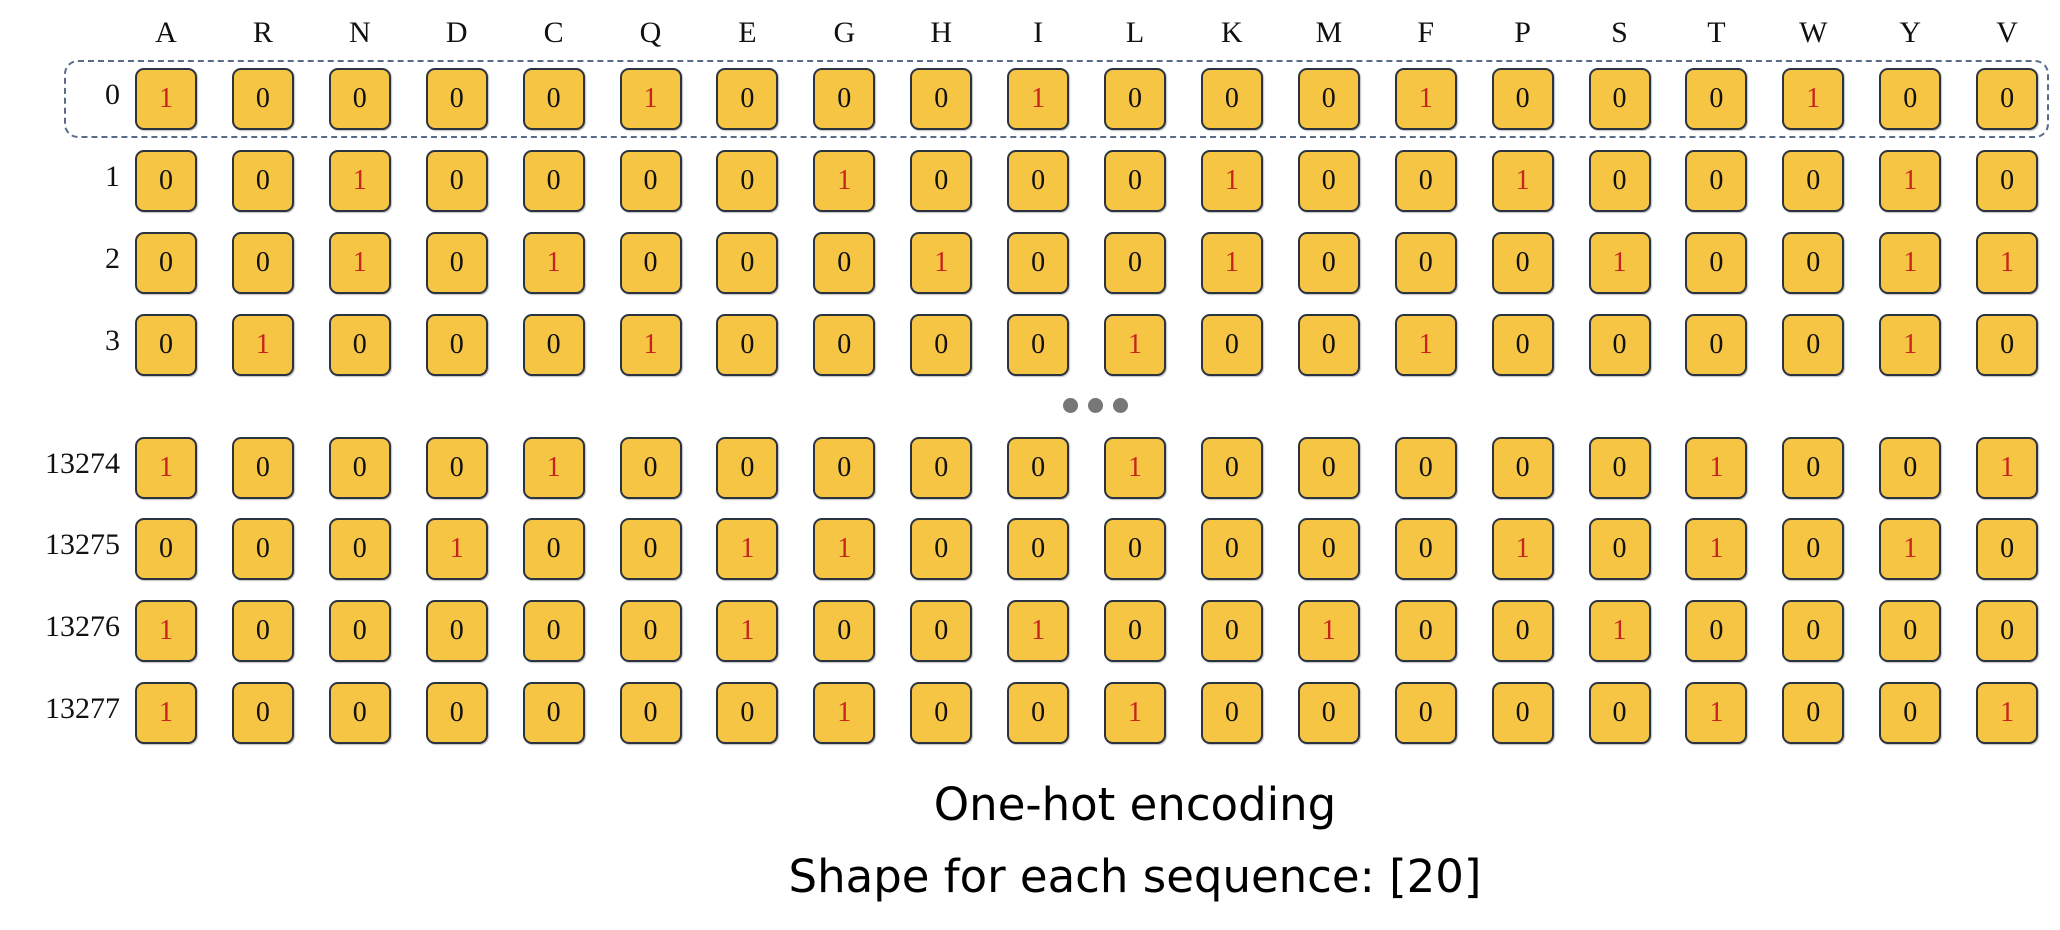 Image resolution: width=2060 pixels, height=930 pixels. Describe the element at coordinates (1056, 99) in the screenshot. I see `row-0-highlight-box` at that location.